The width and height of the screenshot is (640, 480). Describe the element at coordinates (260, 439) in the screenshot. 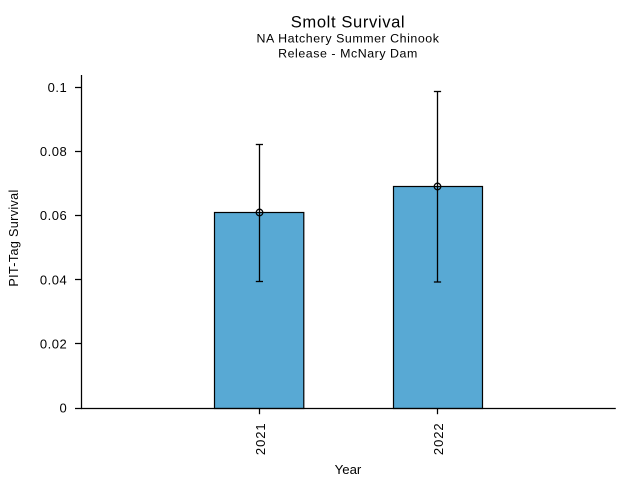

I see `svg-text: 2021` at that location.